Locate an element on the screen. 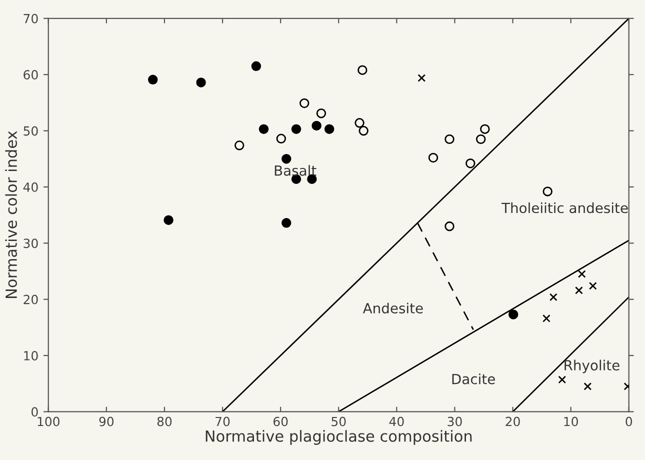  x-tick-label: 100 is located at coordinates (49, 421).